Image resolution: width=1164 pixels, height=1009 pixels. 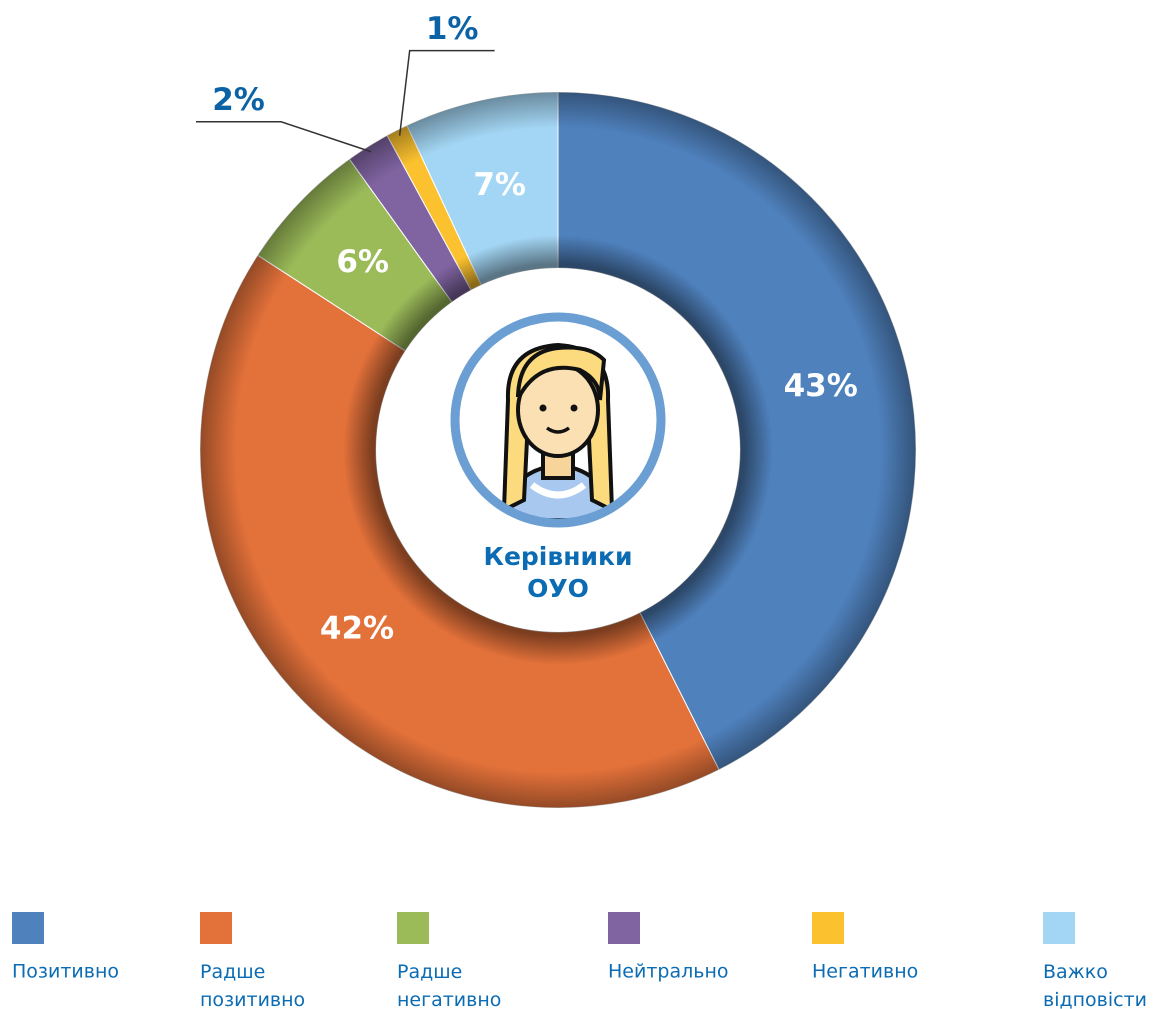 What do you see at coordinates (449, 985) in the screenshot?
I see `legend-label: Радше негативно` at bounding box center [449, 985].